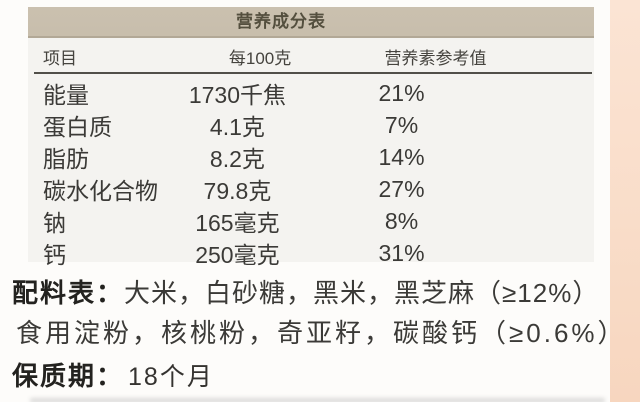 This screenshot has height=402, width=640. I want to click on column-header-per100g: 每100克, so click(260, 58).